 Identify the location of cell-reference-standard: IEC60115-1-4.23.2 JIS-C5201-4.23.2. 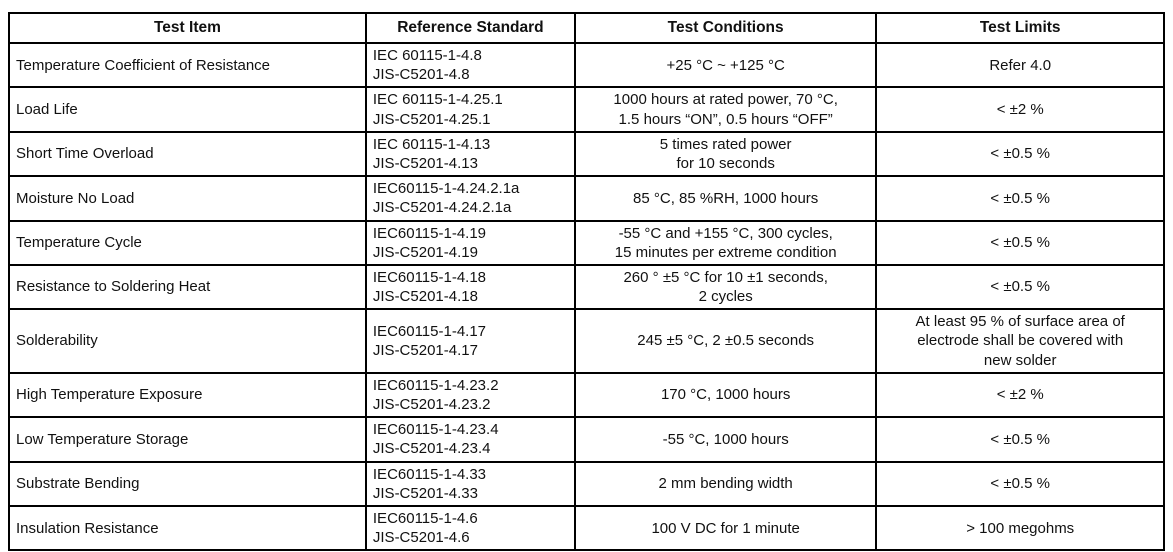
(470, 395).